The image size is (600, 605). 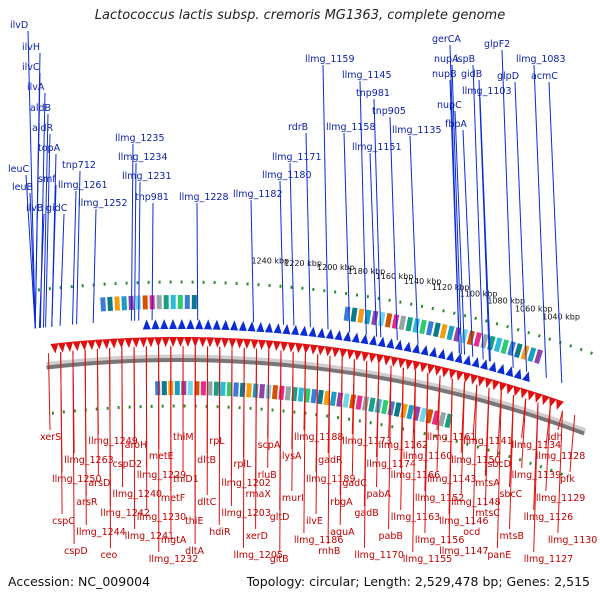 I want to click on gene-label: llmg_1083, so click(x=541, y=59).